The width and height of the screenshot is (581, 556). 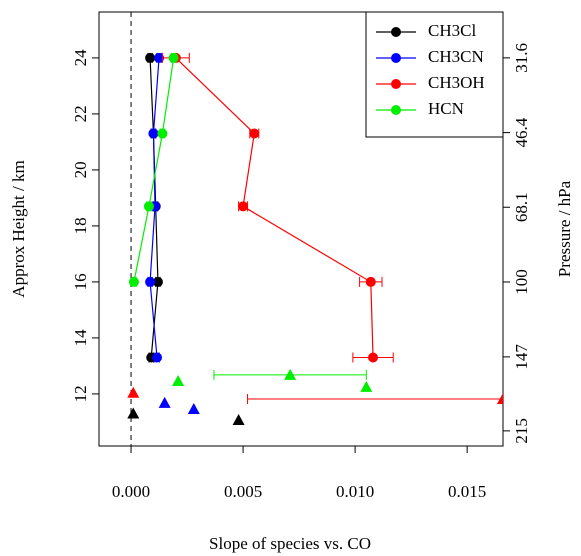 What do you see at coordinates (564, 228) in the screenshot?
I see `y2-axis-label: Pressure / hPa` at bounding box center [564, 228].